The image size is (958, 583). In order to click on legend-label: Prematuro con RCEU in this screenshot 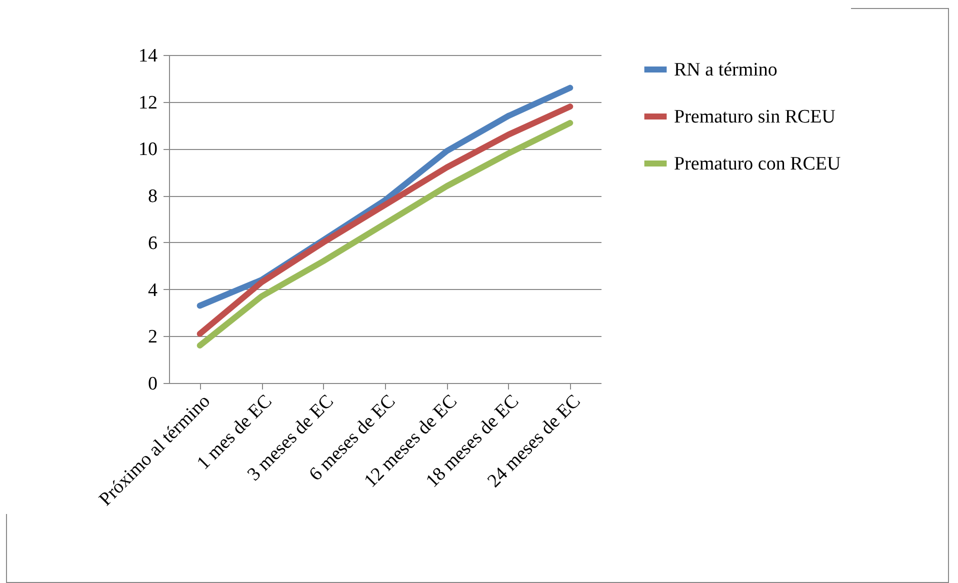, I will do `click(758, 164)`.